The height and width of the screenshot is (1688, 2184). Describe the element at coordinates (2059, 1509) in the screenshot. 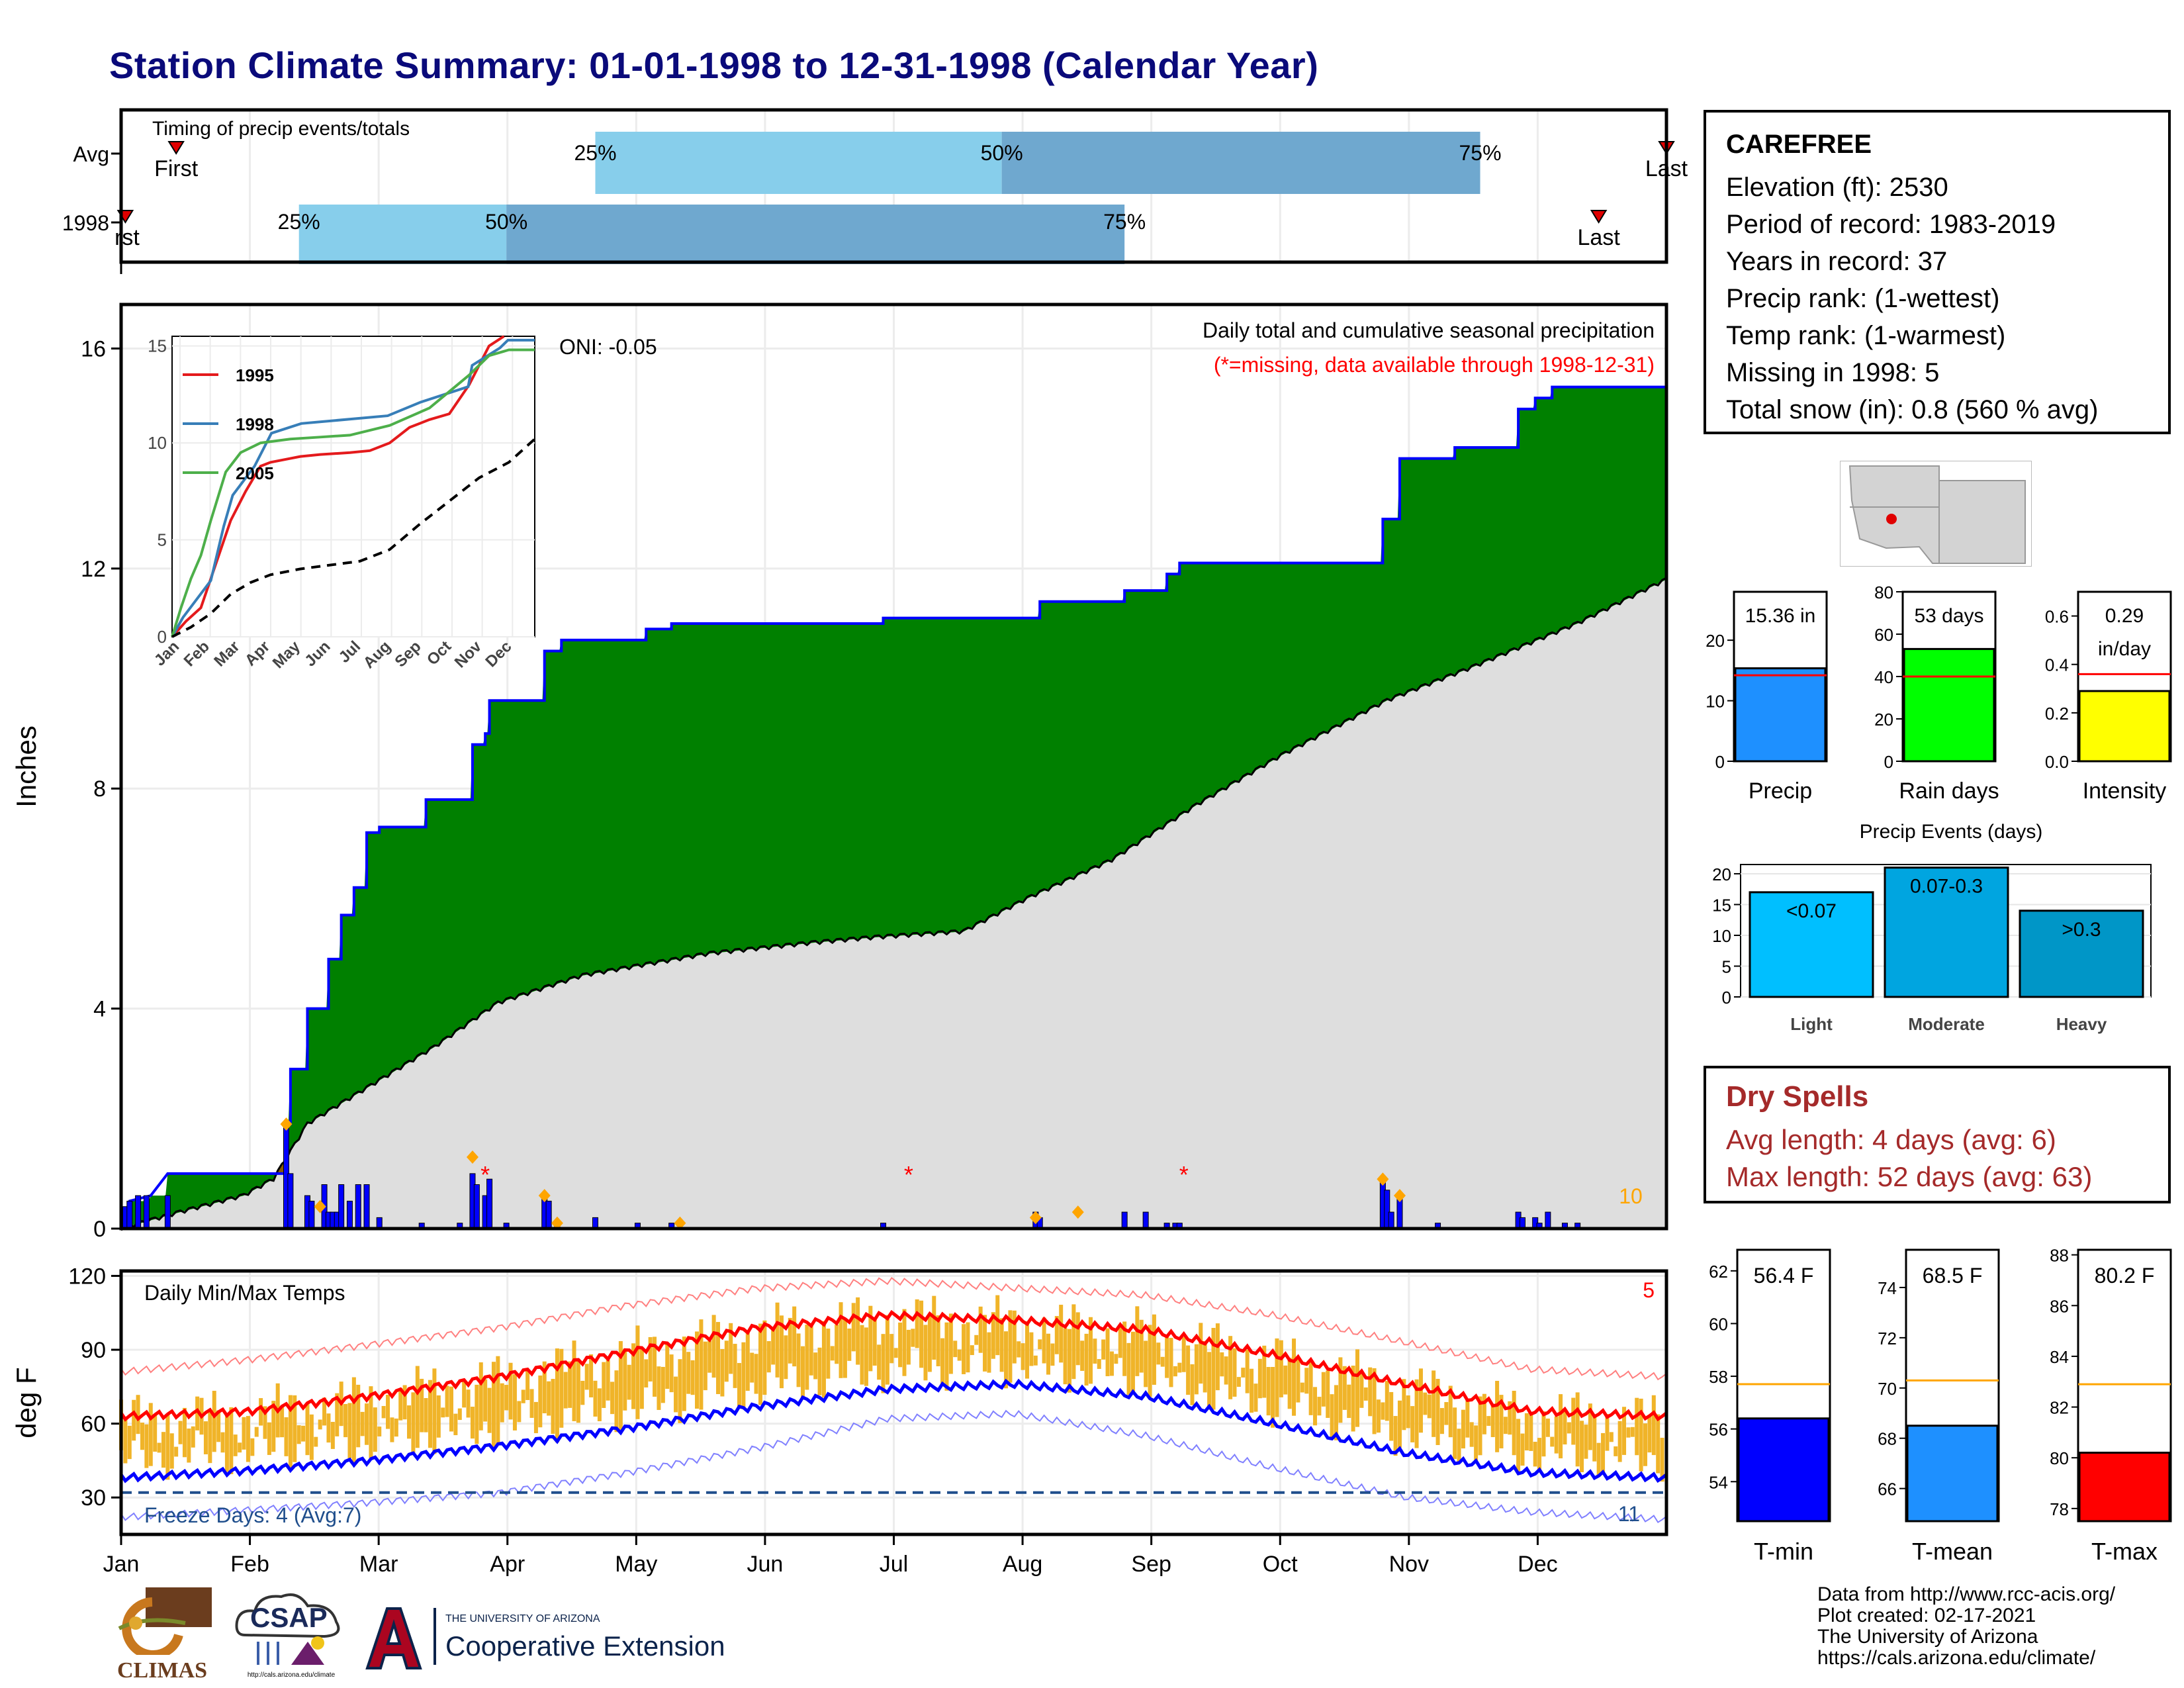

I see `panel-ytick-label: 78` at that location.